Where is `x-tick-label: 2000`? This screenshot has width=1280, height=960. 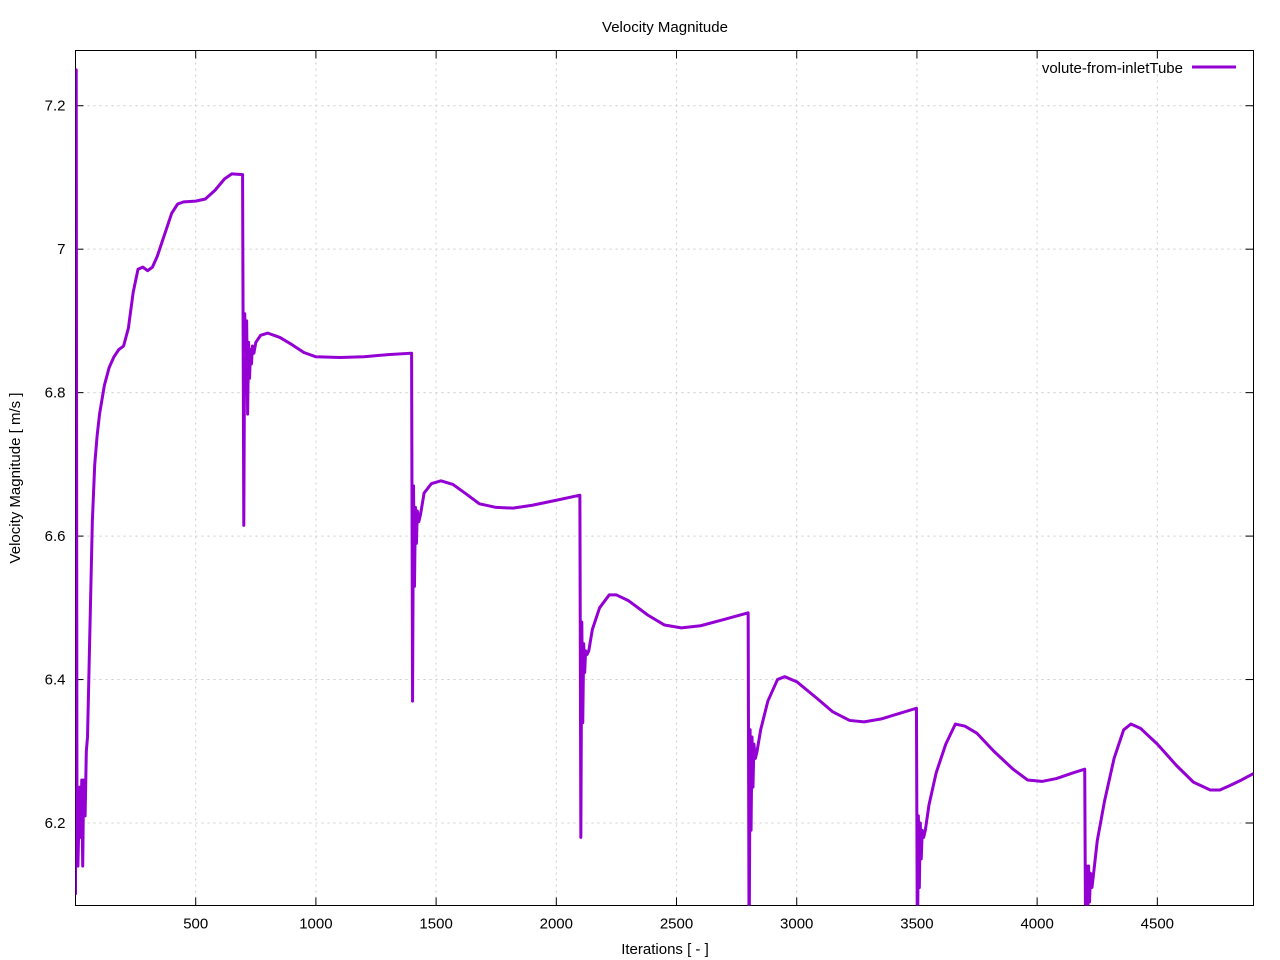
x-tick-label: 2000 is located at coordinates (556, 924).